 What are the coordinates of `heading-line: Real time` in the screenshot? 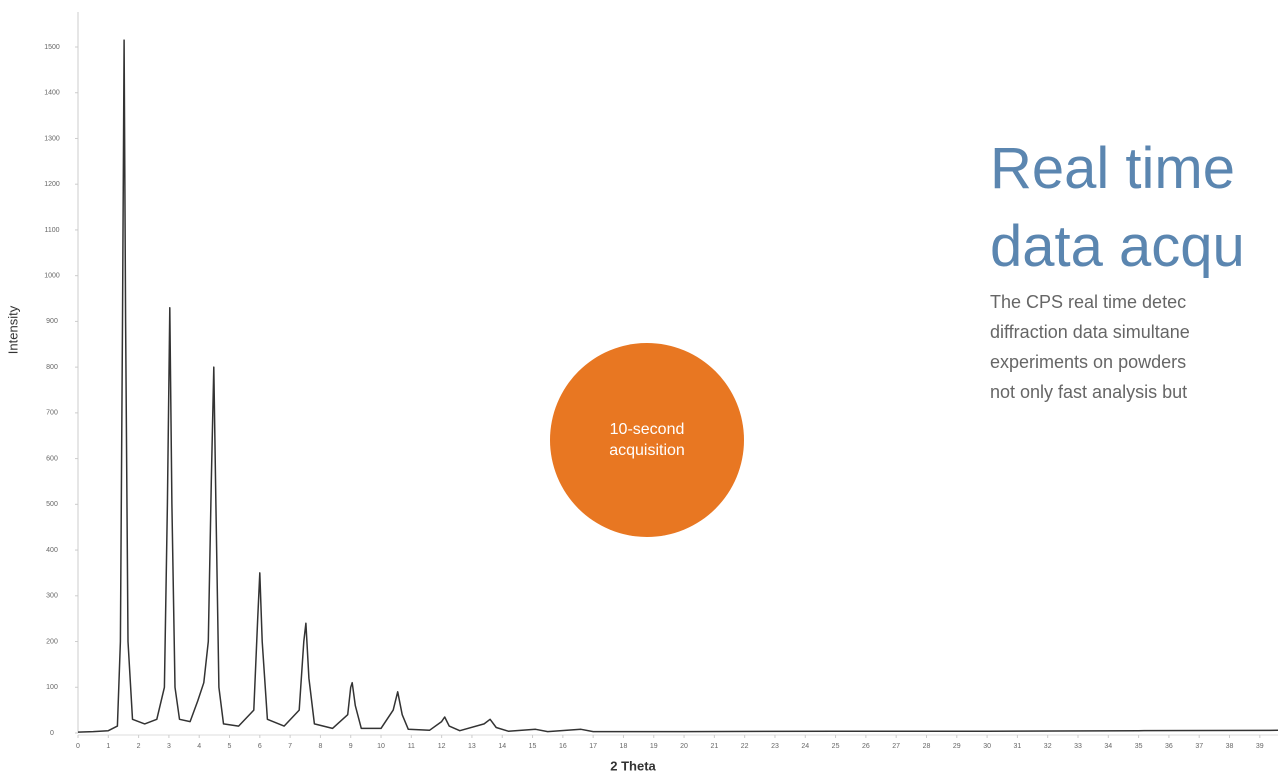 It's located at (1112, 168).